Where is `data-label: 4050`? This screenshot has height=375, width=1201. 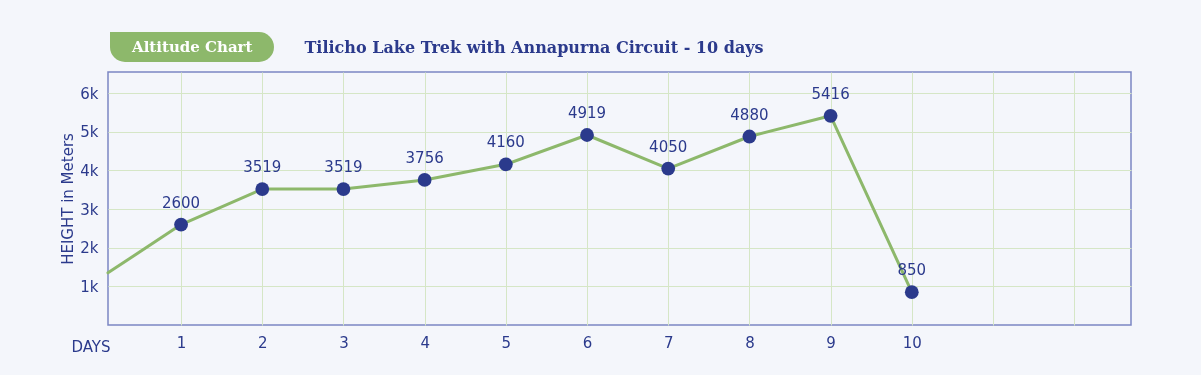 data-label: 4050 is located at coordinates (668, 146).